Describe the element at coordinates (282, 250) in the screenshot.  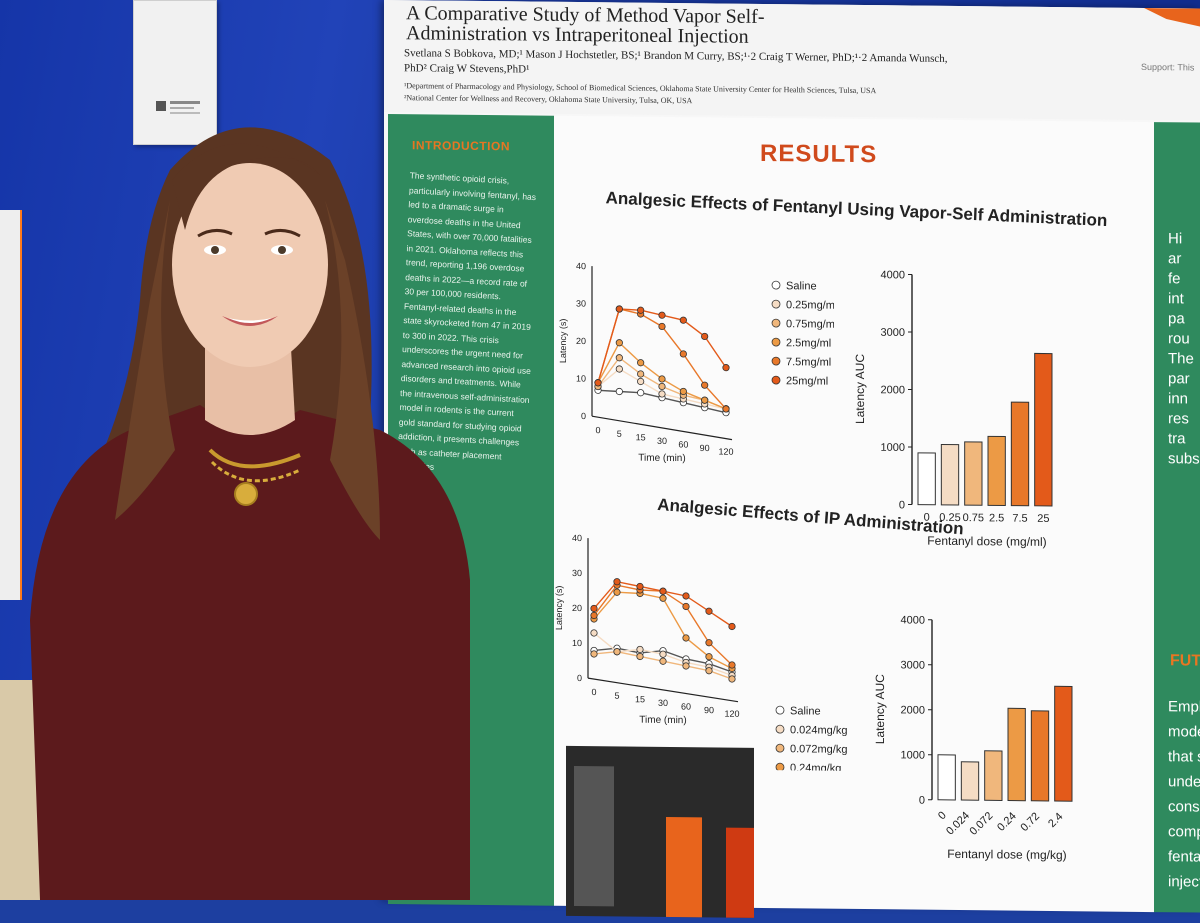
I see `right-iris` at that location.